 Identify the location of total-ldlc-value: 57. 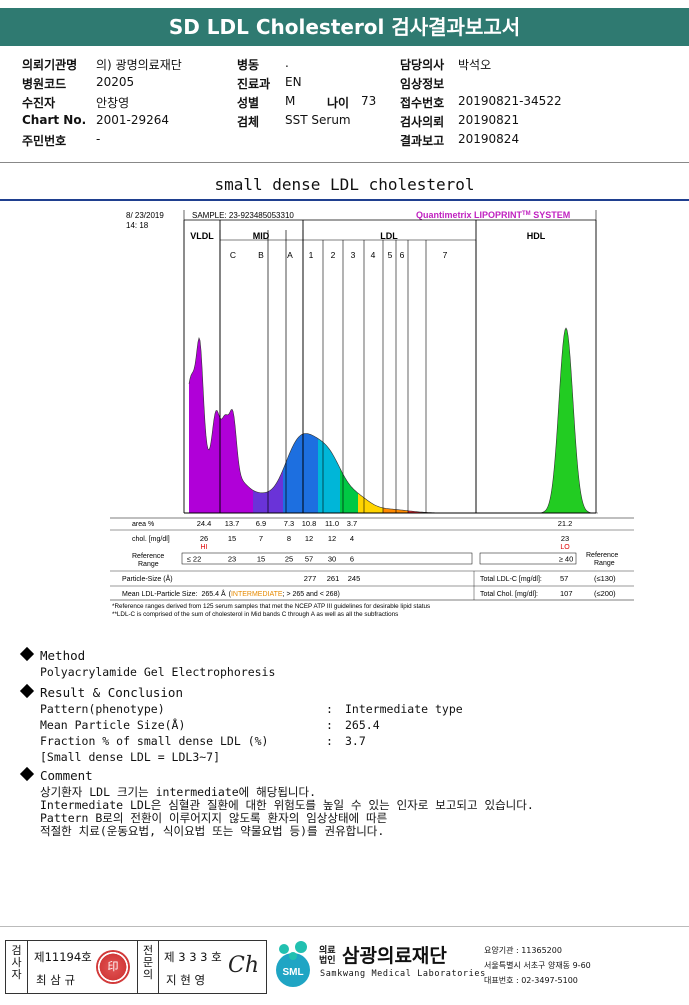
(564, 578).